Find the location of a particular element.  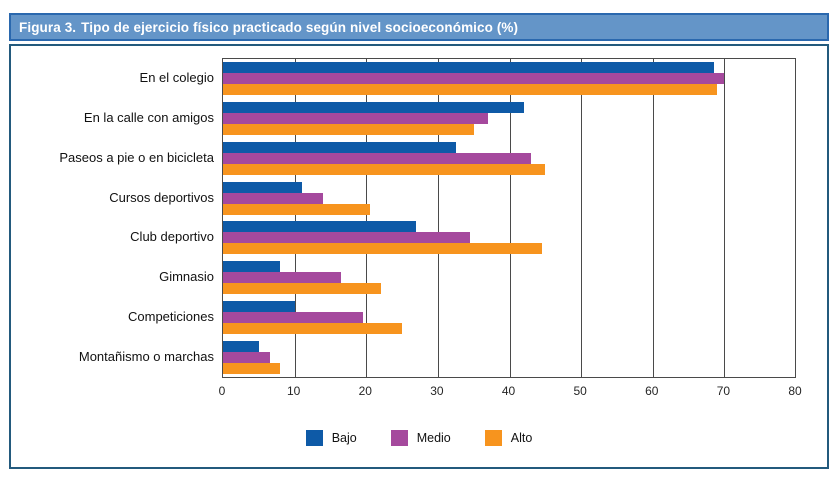

legend-swatch-alto is located at coordinates (493, 438).